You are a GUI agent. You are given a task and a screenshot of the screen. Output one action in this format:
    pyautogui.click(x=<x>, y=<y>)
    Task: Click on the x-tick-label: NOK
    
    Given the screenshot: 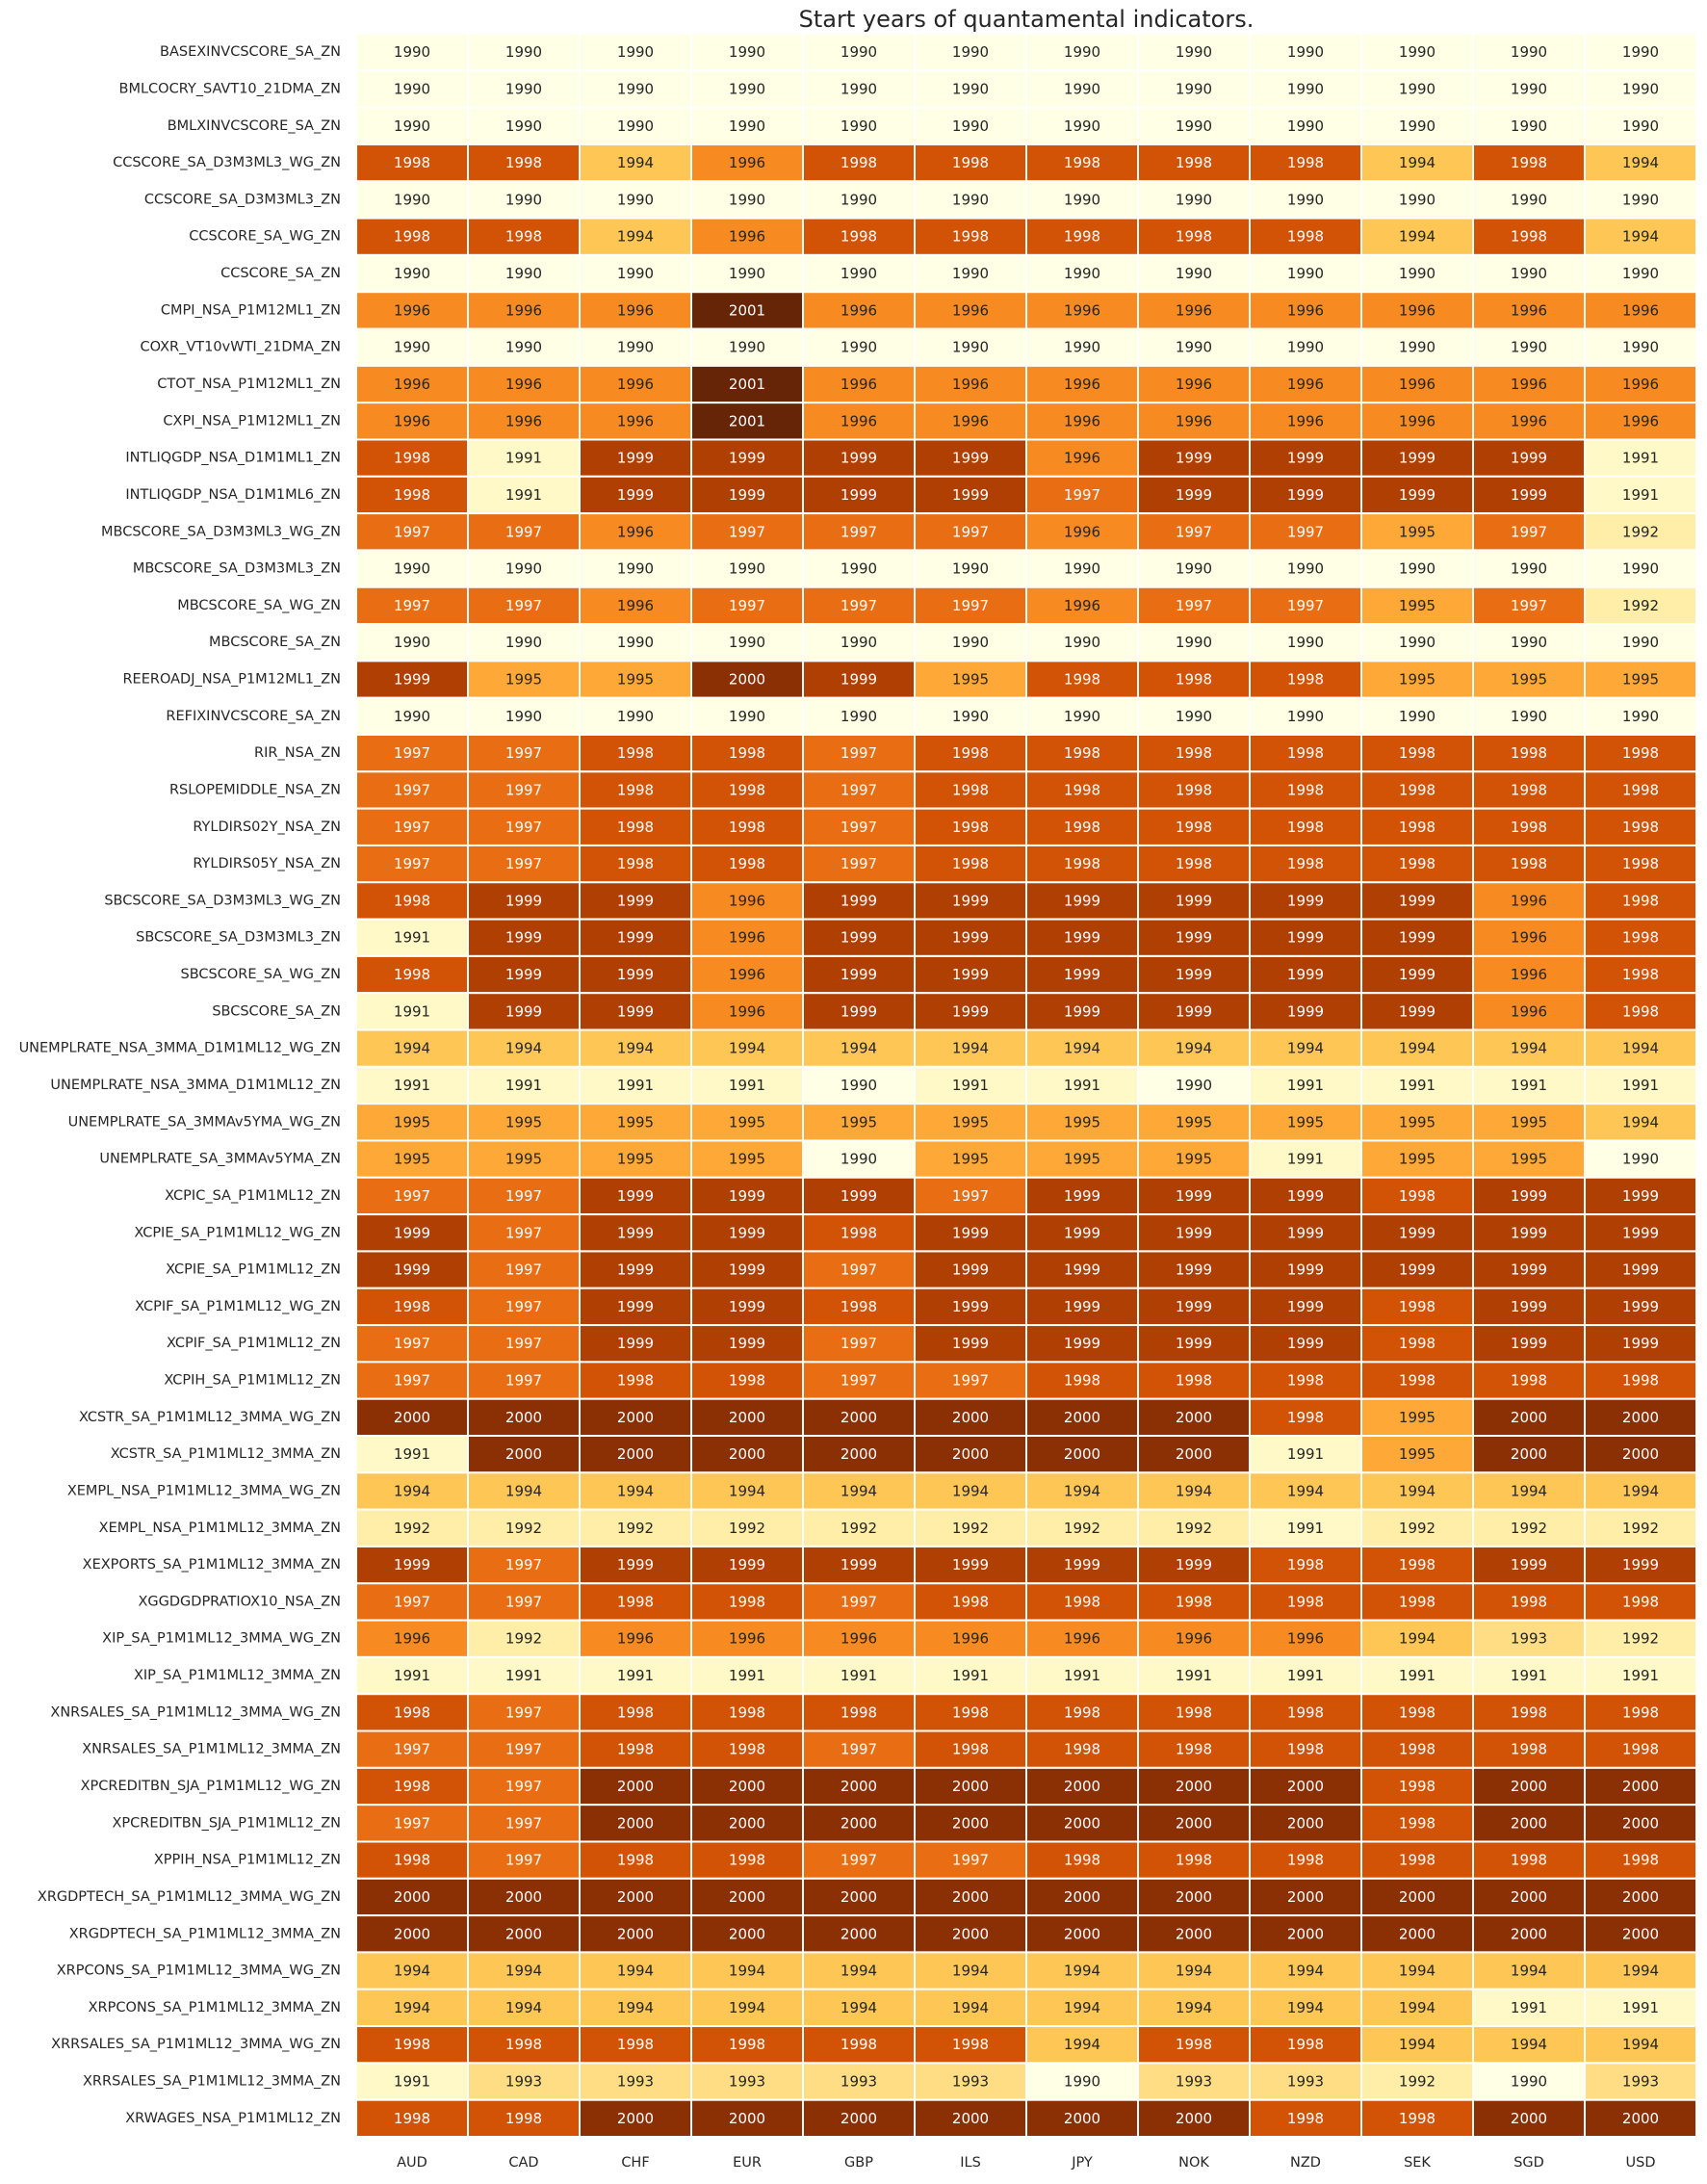 What is the action you would take?
    pyautogui.click(x=1193, y=2163)
    